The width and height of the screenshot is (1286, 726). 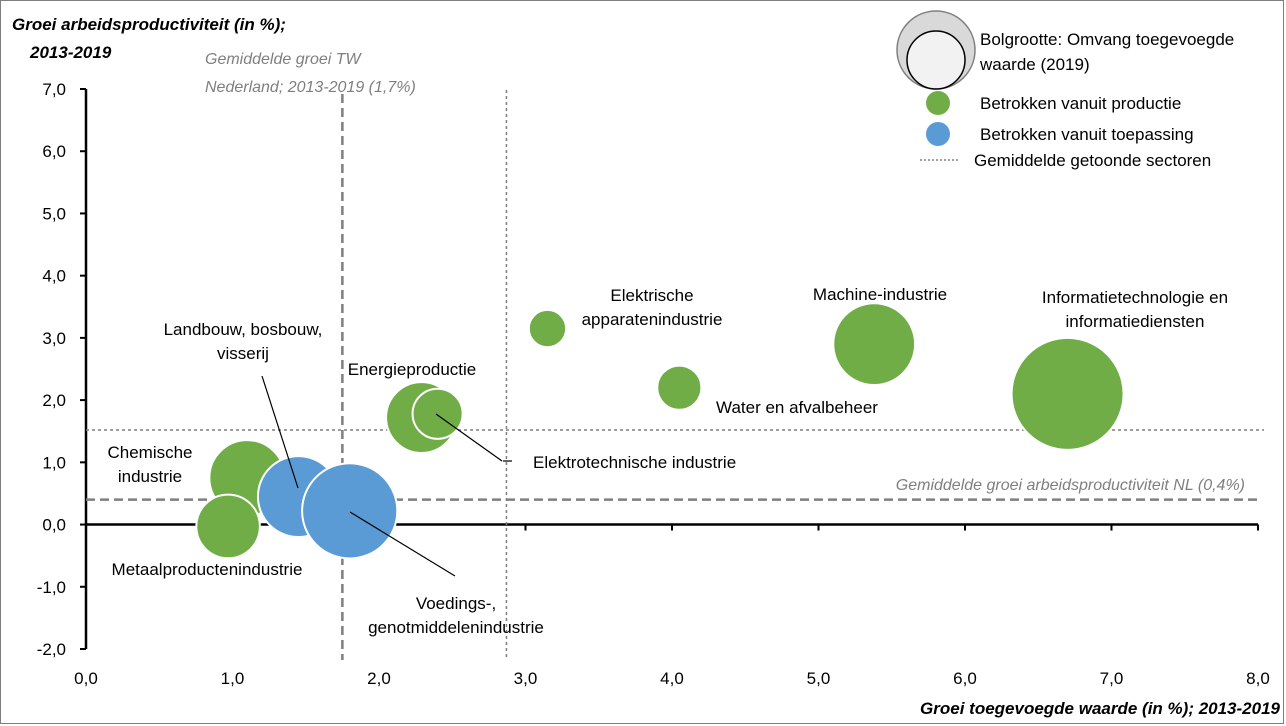 What do you see at coordinates (310, 87) in the screenshot?
I see `avg-growth-tw-label-line2: Nederland; 2013-2019 (1,7%)` at bounding box center [310, 87].